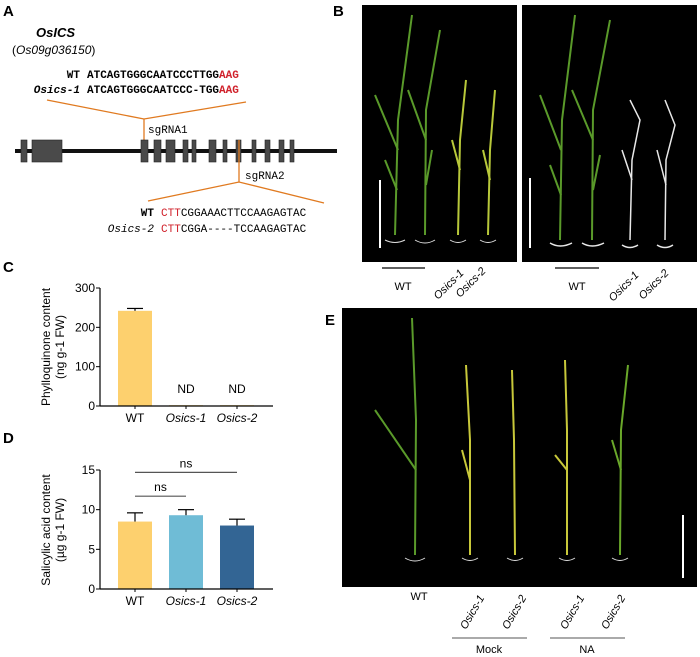 This screenshot has width=700, height=657. What do you see at coordinates (330, 320) in the screenshot?
I see `panel-label-e: E` at bounding box center [330, 320].